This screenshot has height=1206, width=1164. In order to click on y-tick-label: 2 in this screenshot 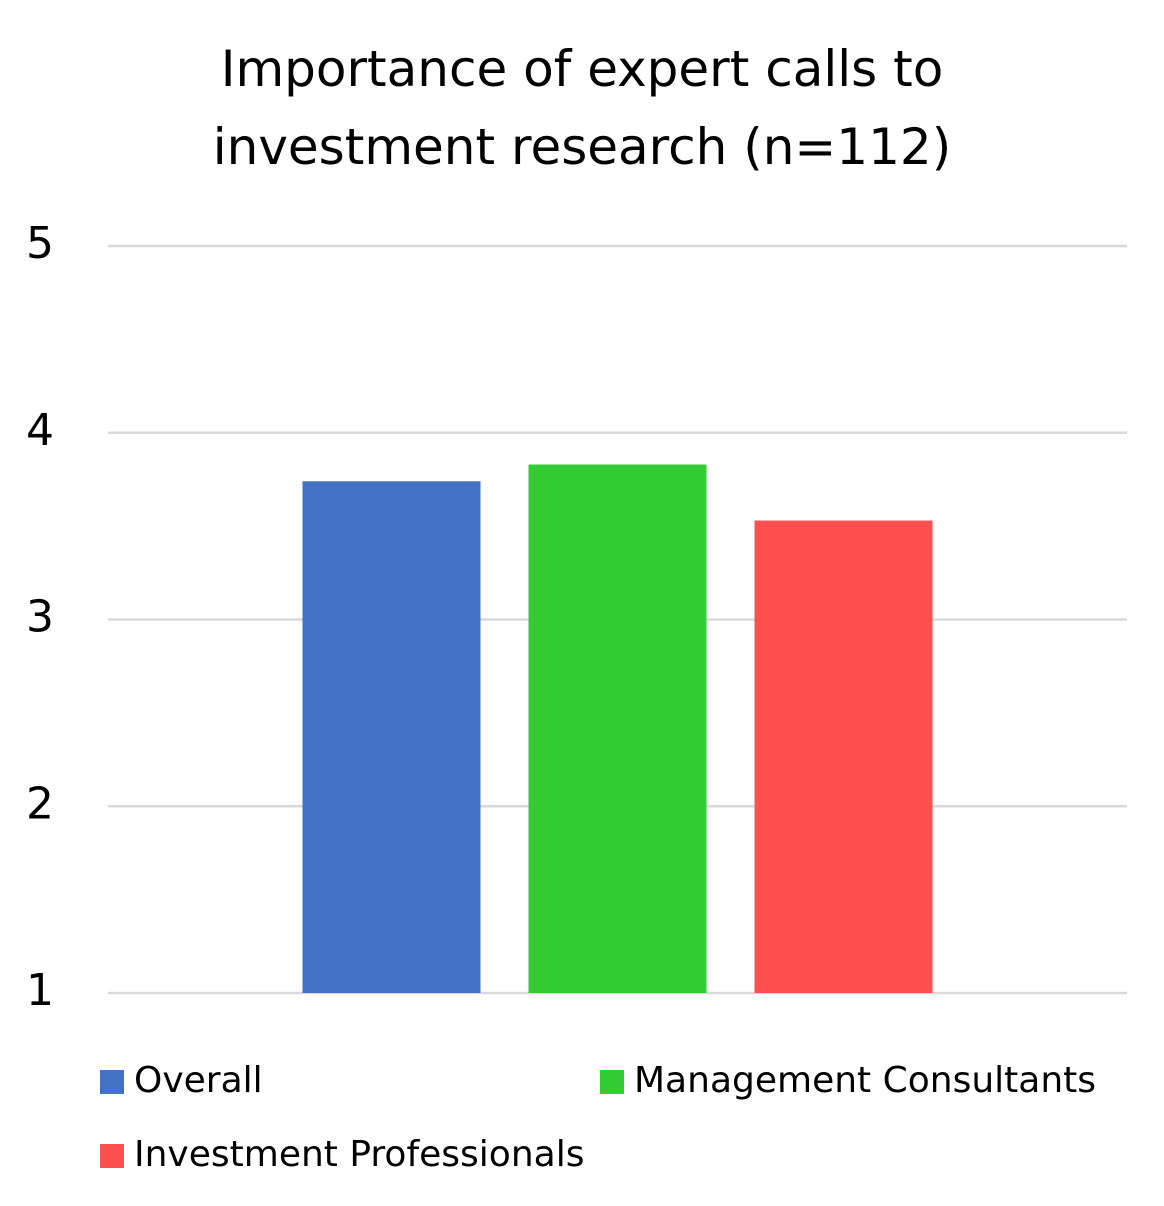, I will do `click(40, 803)`.